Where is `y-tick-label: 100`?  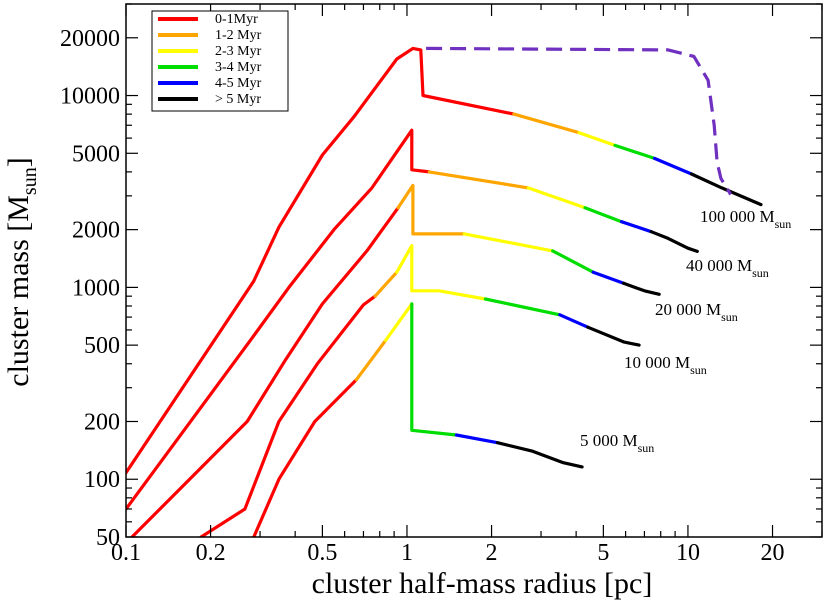
y-tick-label: 100 is located at coordinates (102, 480).